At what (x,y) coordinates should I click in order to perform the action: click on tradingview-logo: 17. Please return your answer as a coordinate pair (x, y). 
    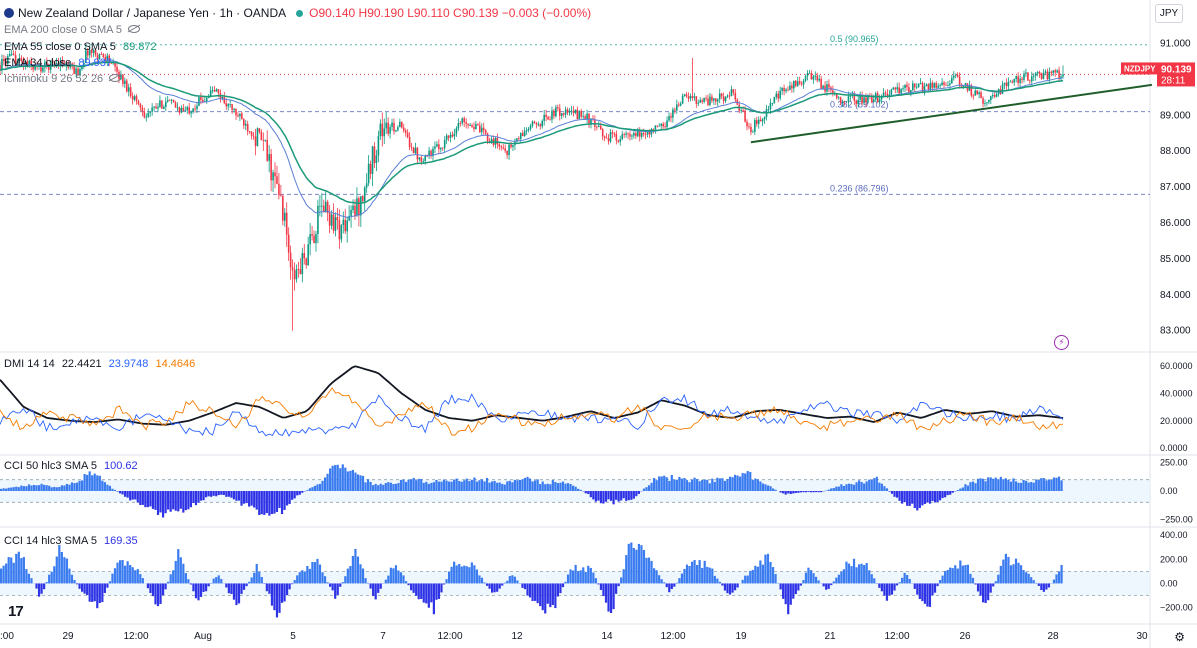
    Looking at the image, I should click on (16, 611).